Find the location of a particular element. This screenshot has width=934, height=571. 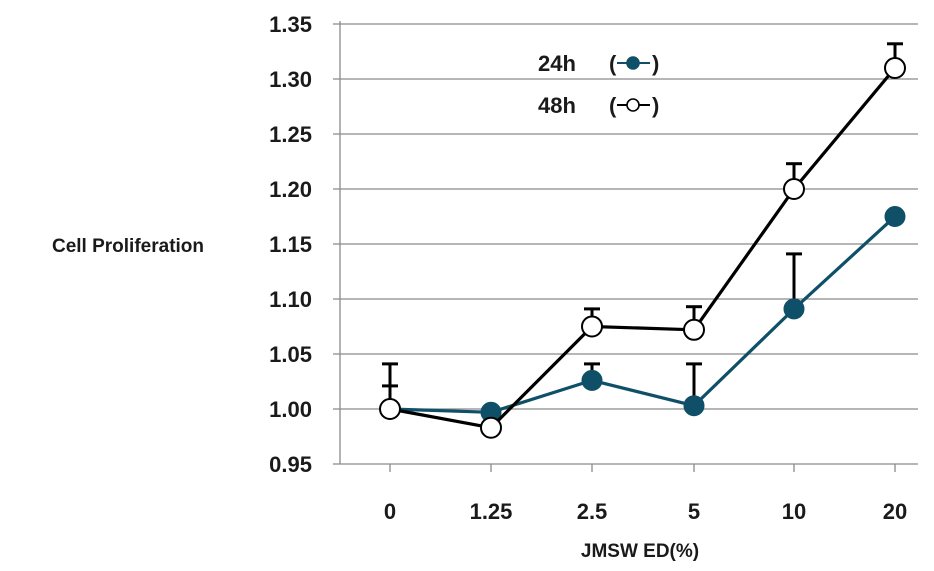

y-tick-label: 1.15 is located at coordinates (290, 244).